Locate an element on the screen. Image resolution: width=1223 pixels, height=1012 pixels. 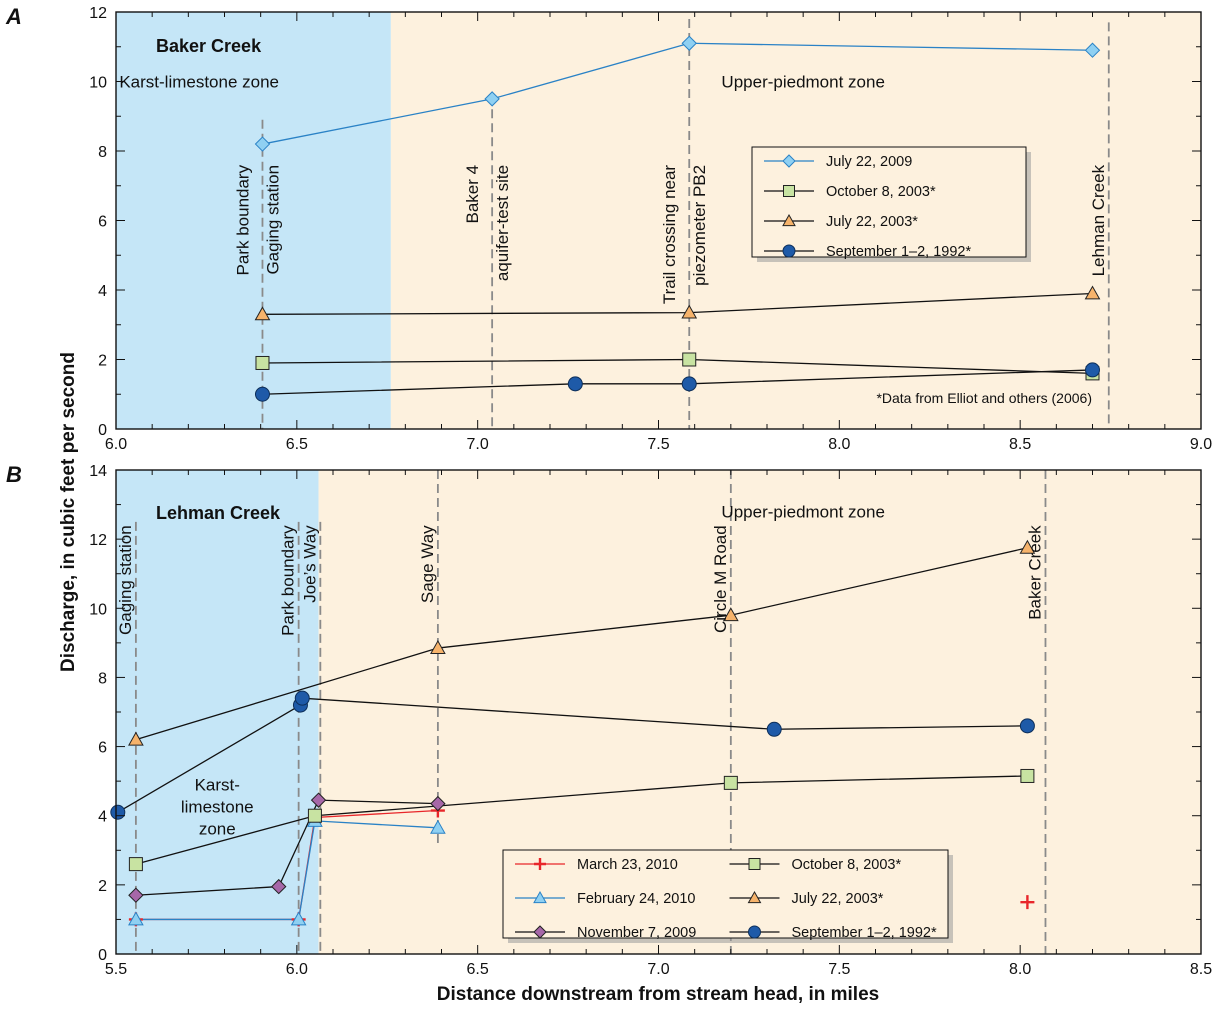
panel-a-legend-label: July 22, 2009 is located at coordinates (869, 162).